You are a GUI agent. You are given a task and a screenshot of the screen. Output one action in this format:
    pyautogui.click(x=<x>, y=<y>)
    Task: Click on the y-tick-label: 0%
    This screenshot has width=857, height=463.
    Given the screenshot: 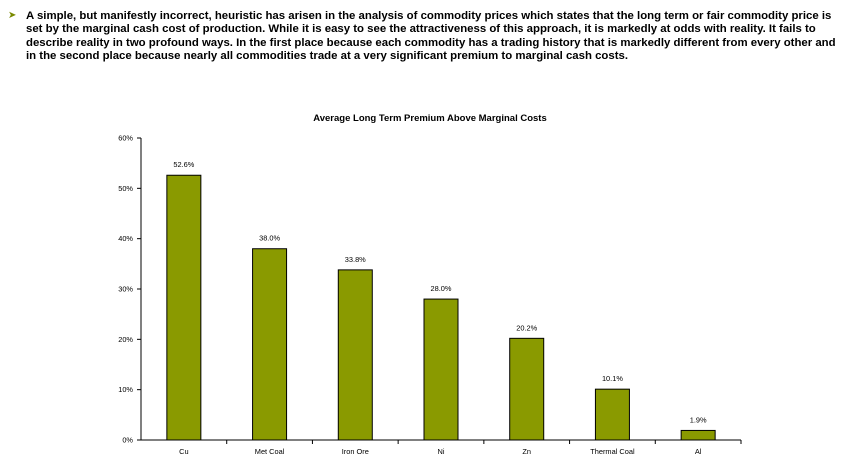 What is the action you would take?
    pyautogui.click(x=127, y=440)
    